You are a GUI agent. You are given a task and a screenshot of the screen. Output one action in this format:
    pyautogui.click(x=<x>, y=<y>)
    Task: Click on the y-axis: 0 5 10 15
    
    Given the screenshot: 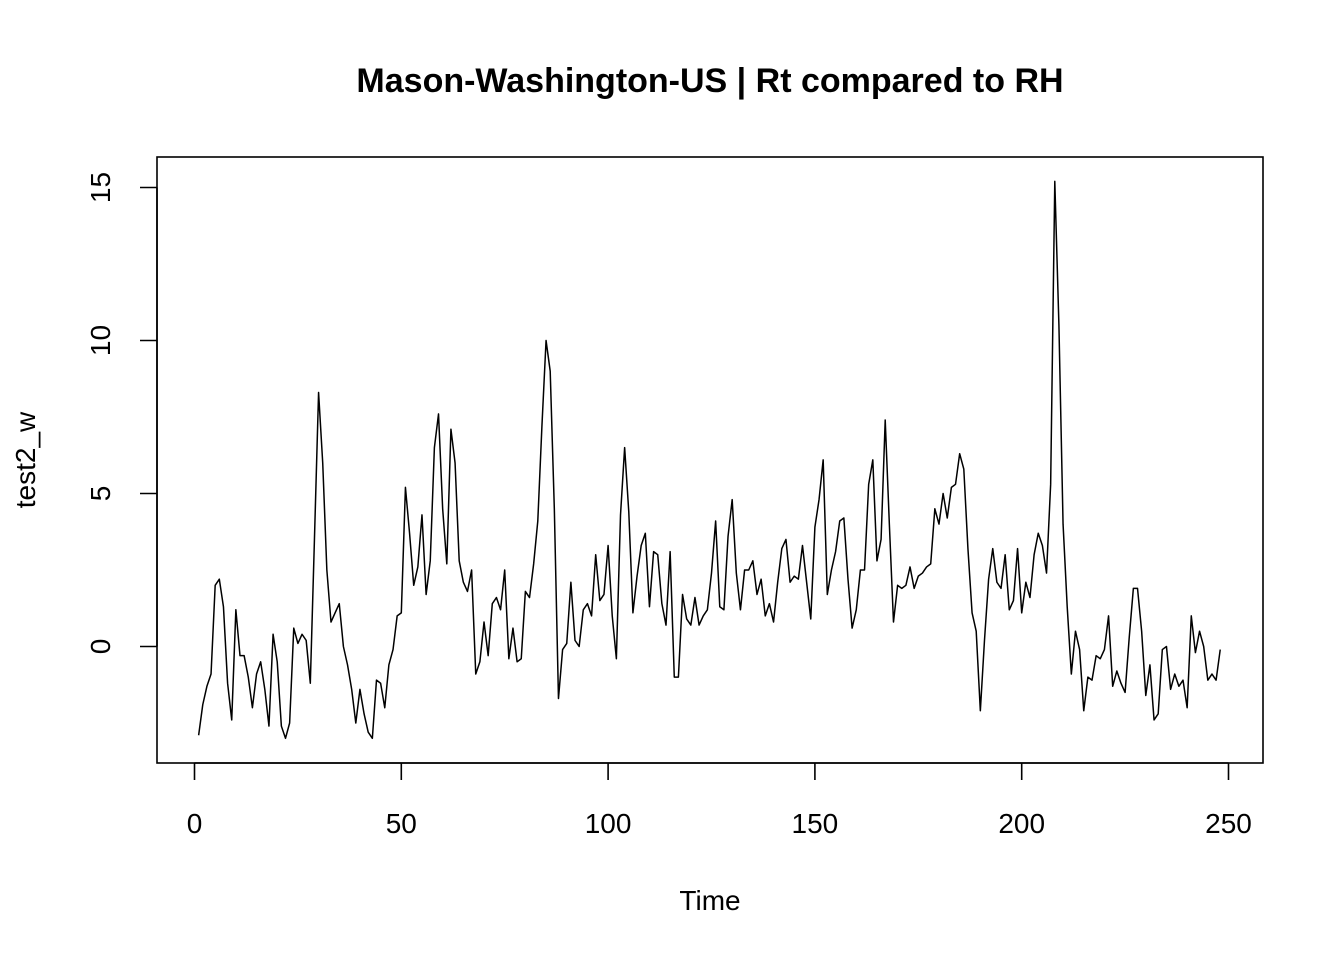 What is the action you would take?
    pyautogui.click(x=121, y=413)
    